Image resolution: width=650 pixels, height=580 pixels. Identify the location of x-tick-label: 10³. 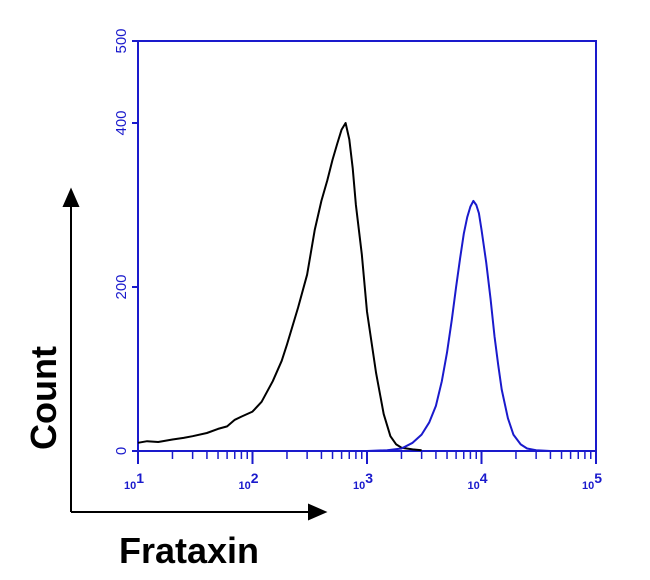
(363, 481).